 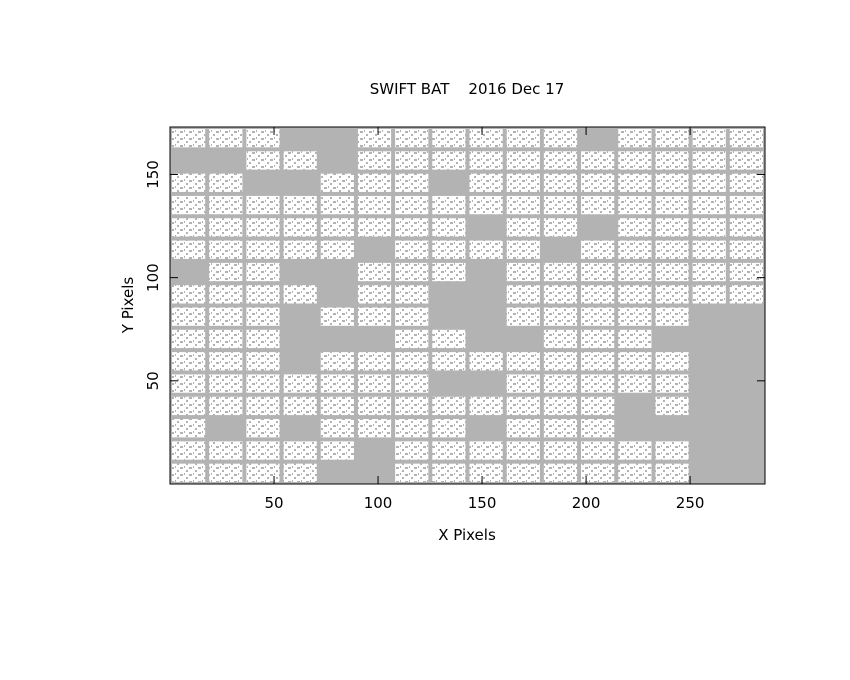 I want to click on x-axis-label: X Pixels, so click(x=467, y=535).